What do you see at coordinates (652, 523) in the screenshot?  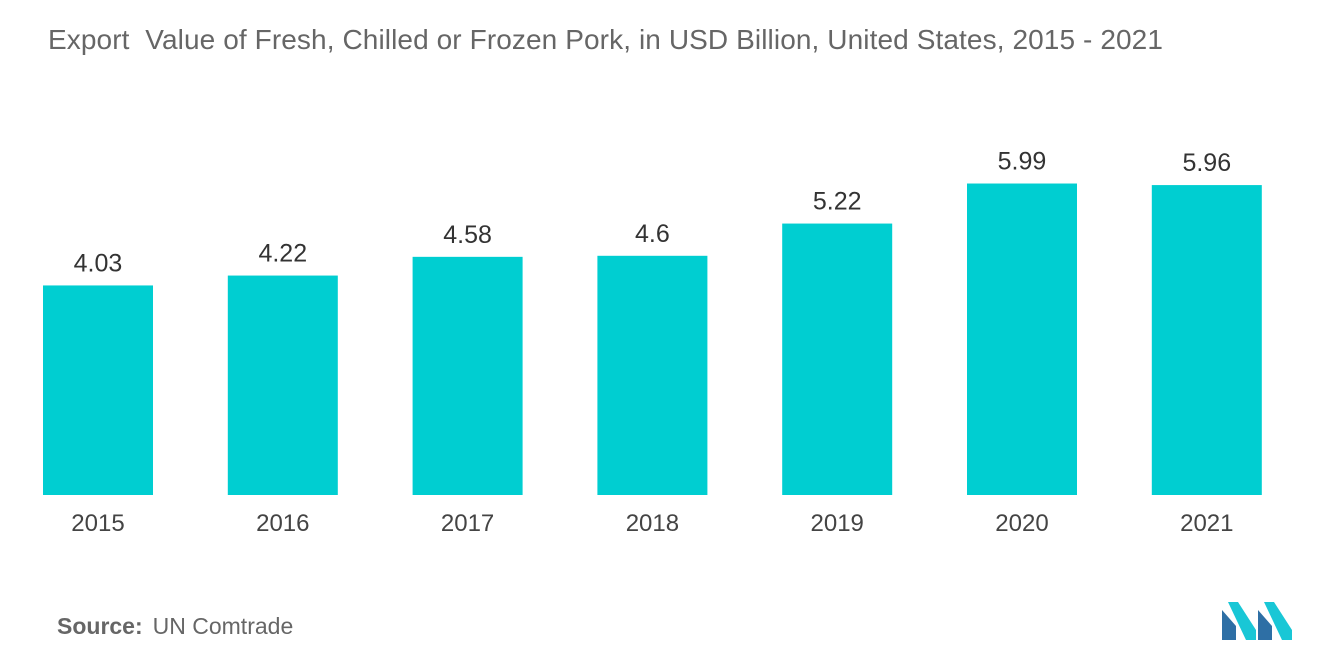 I see `x-tick-label-2018: 2018` at bounding box center [652, 523].